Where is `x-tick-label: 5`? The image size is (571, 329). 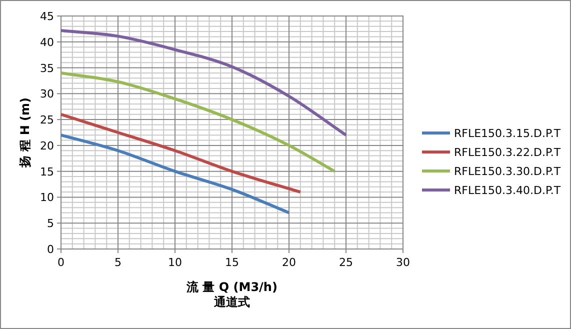 x-tick-label: 5 is located at coordinates (118, 262).